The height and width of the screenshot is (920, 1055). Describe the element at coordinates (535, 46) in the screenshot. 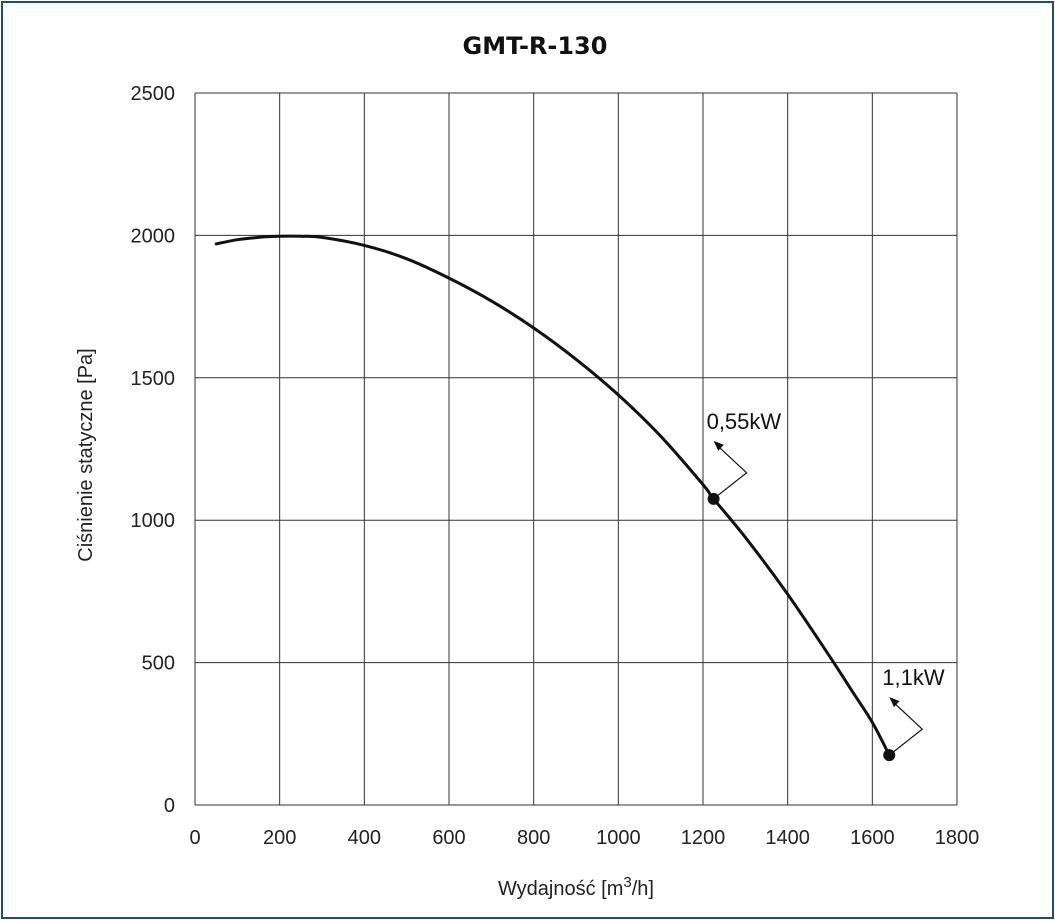

I see `chart-title: GMT-R-130` at that location.